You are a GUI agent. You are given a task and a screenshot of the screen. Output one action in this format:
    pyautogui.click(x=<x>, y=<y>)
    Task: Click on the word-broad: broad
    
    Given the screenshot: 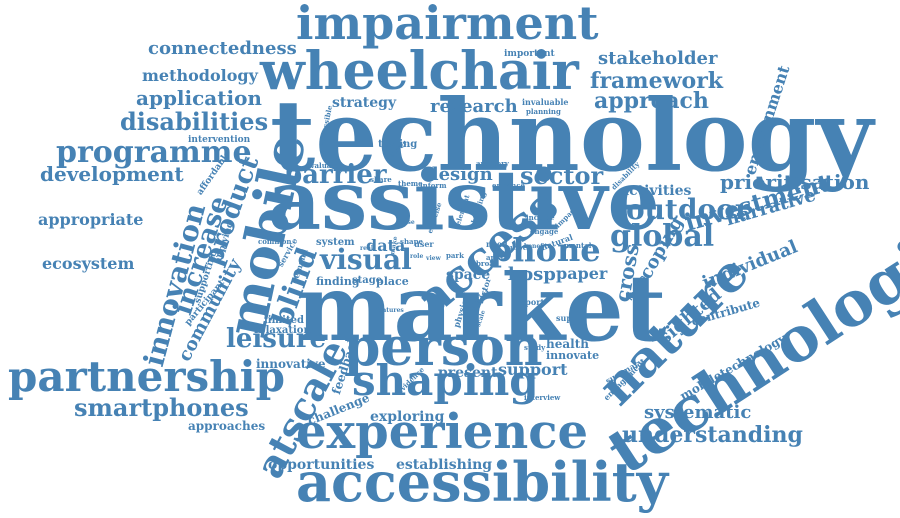 What is the action you would take?
    pyautogui.click(x=487, y=263)
    